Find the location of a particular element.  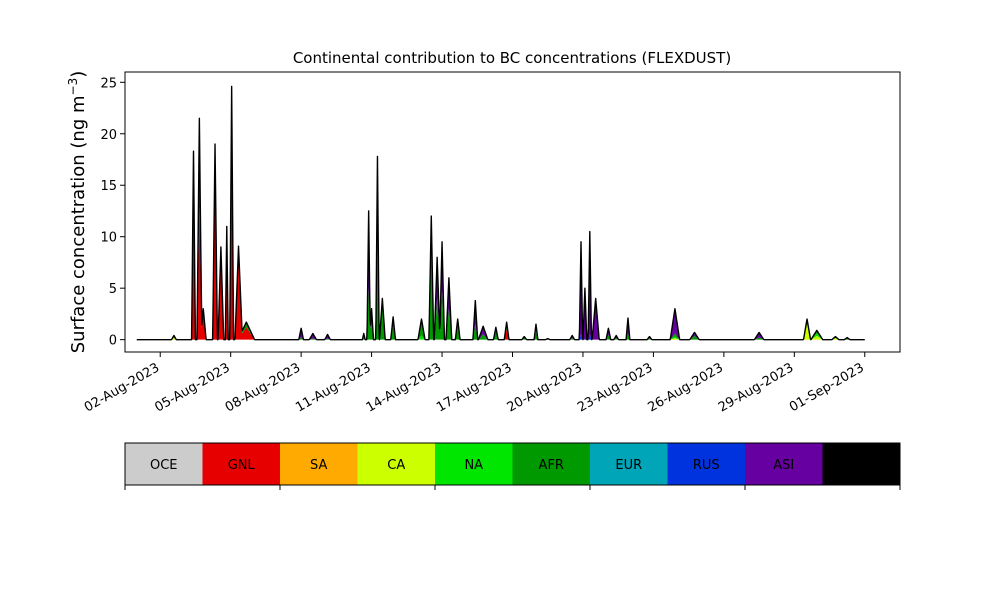

legend-swatch-sa is located at coordinates (319, 464).